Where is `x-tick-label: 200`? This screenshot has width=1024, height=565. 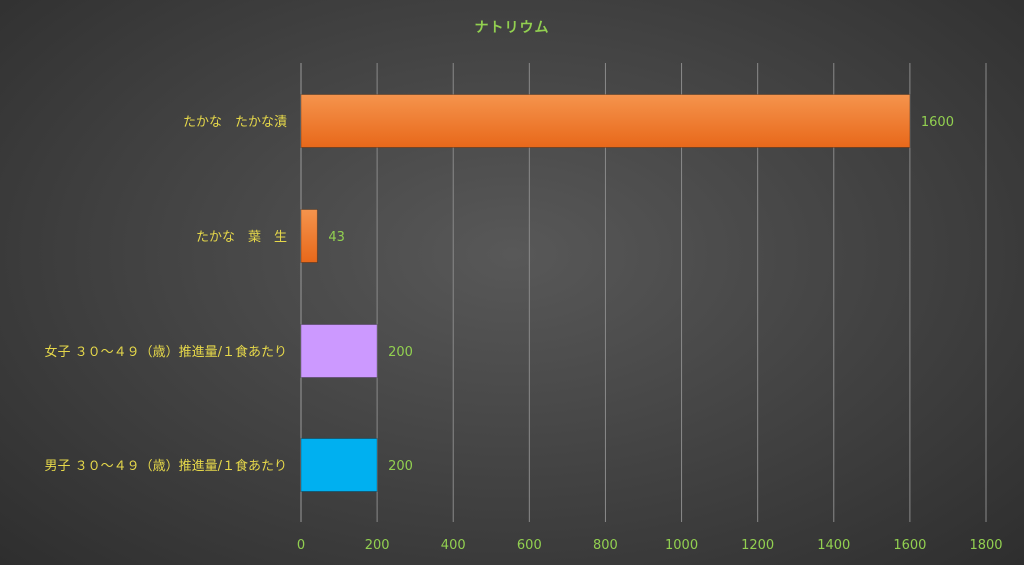
x-tick-label: 200 is located at coordinates (377, 545).